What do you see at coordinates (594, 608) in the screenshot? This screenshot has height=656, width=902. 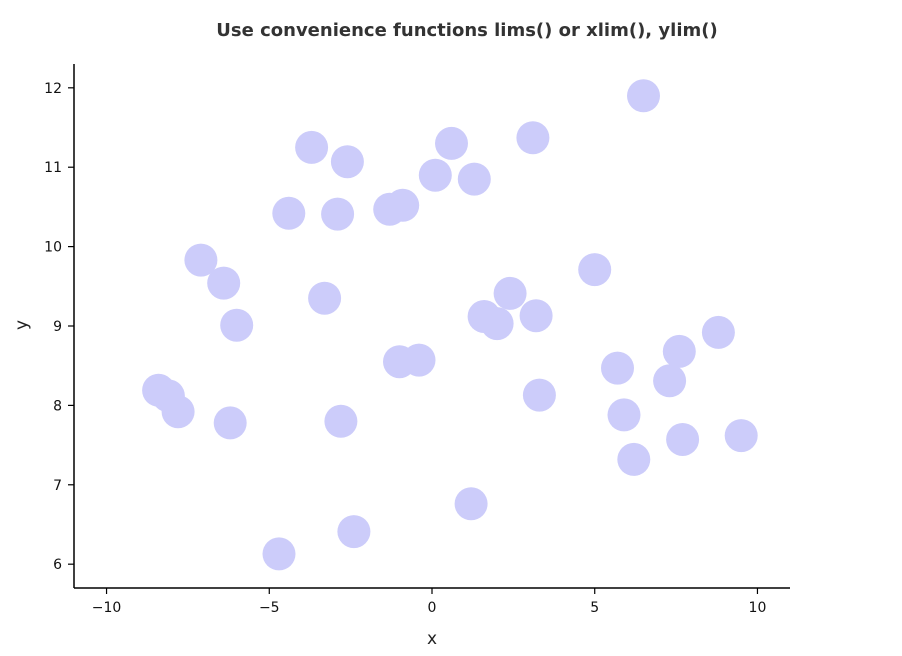 I see `x-tick-label: 5` at bounding box center [594, 608].